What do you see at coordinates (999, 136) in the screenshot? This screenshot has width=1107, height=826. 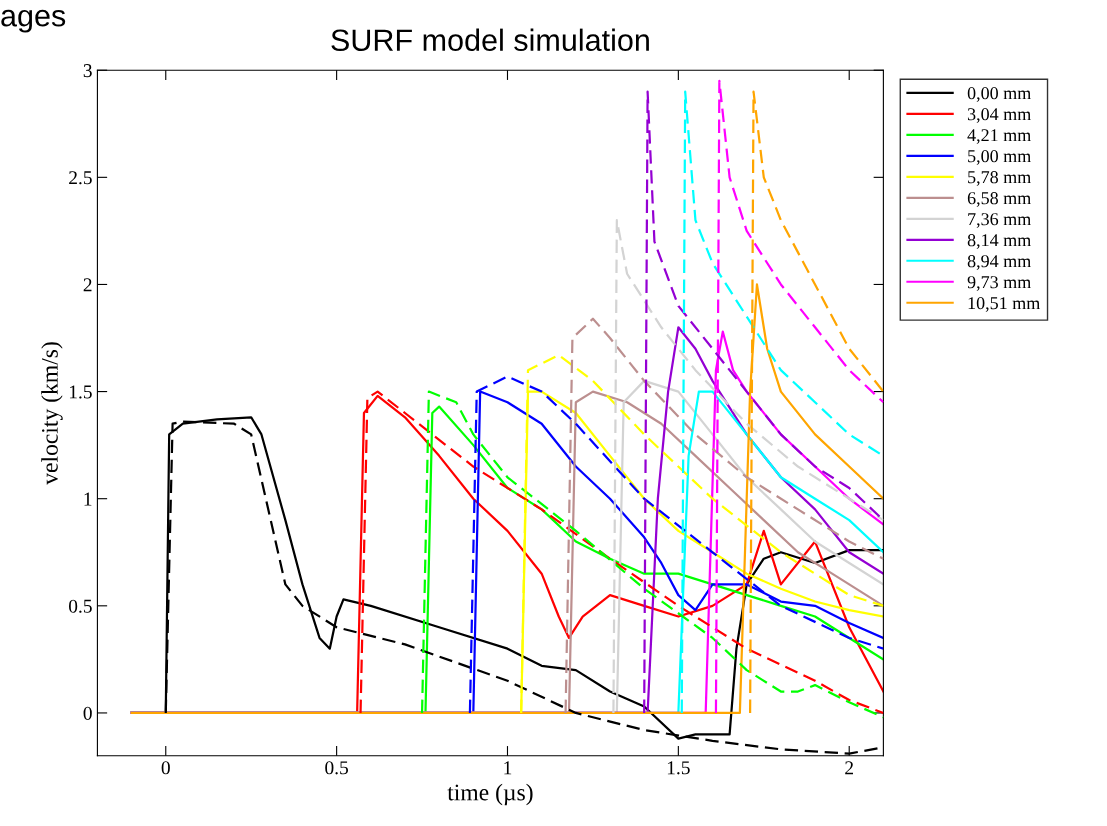 I see `legend-label: 4,21 mm` at bounding box center [999, 136].